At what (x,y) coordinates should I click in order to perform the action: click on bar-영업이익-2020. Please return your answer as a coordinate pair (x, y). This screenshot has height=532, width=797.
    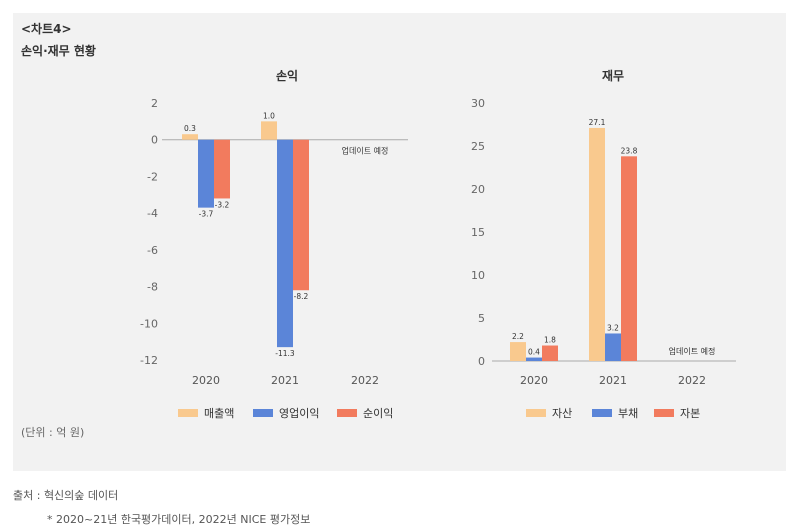
    Looking at the image, I should click on (206, 173).